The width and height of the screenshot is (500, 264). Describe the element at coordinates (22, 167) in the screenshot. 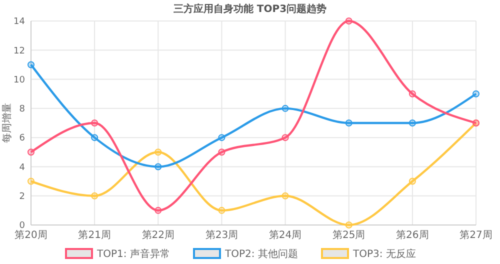

I see `y-tick-label: 4` at that location.